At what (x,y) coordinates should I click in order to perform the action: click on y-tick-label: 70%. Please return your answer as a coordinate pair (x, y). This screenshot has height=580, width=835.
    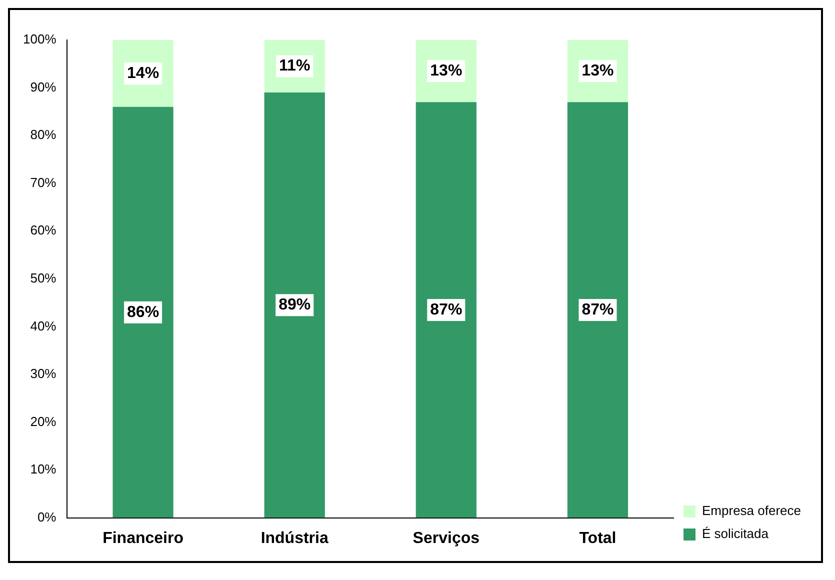
    Looking at the image, I should click on (43, 182).